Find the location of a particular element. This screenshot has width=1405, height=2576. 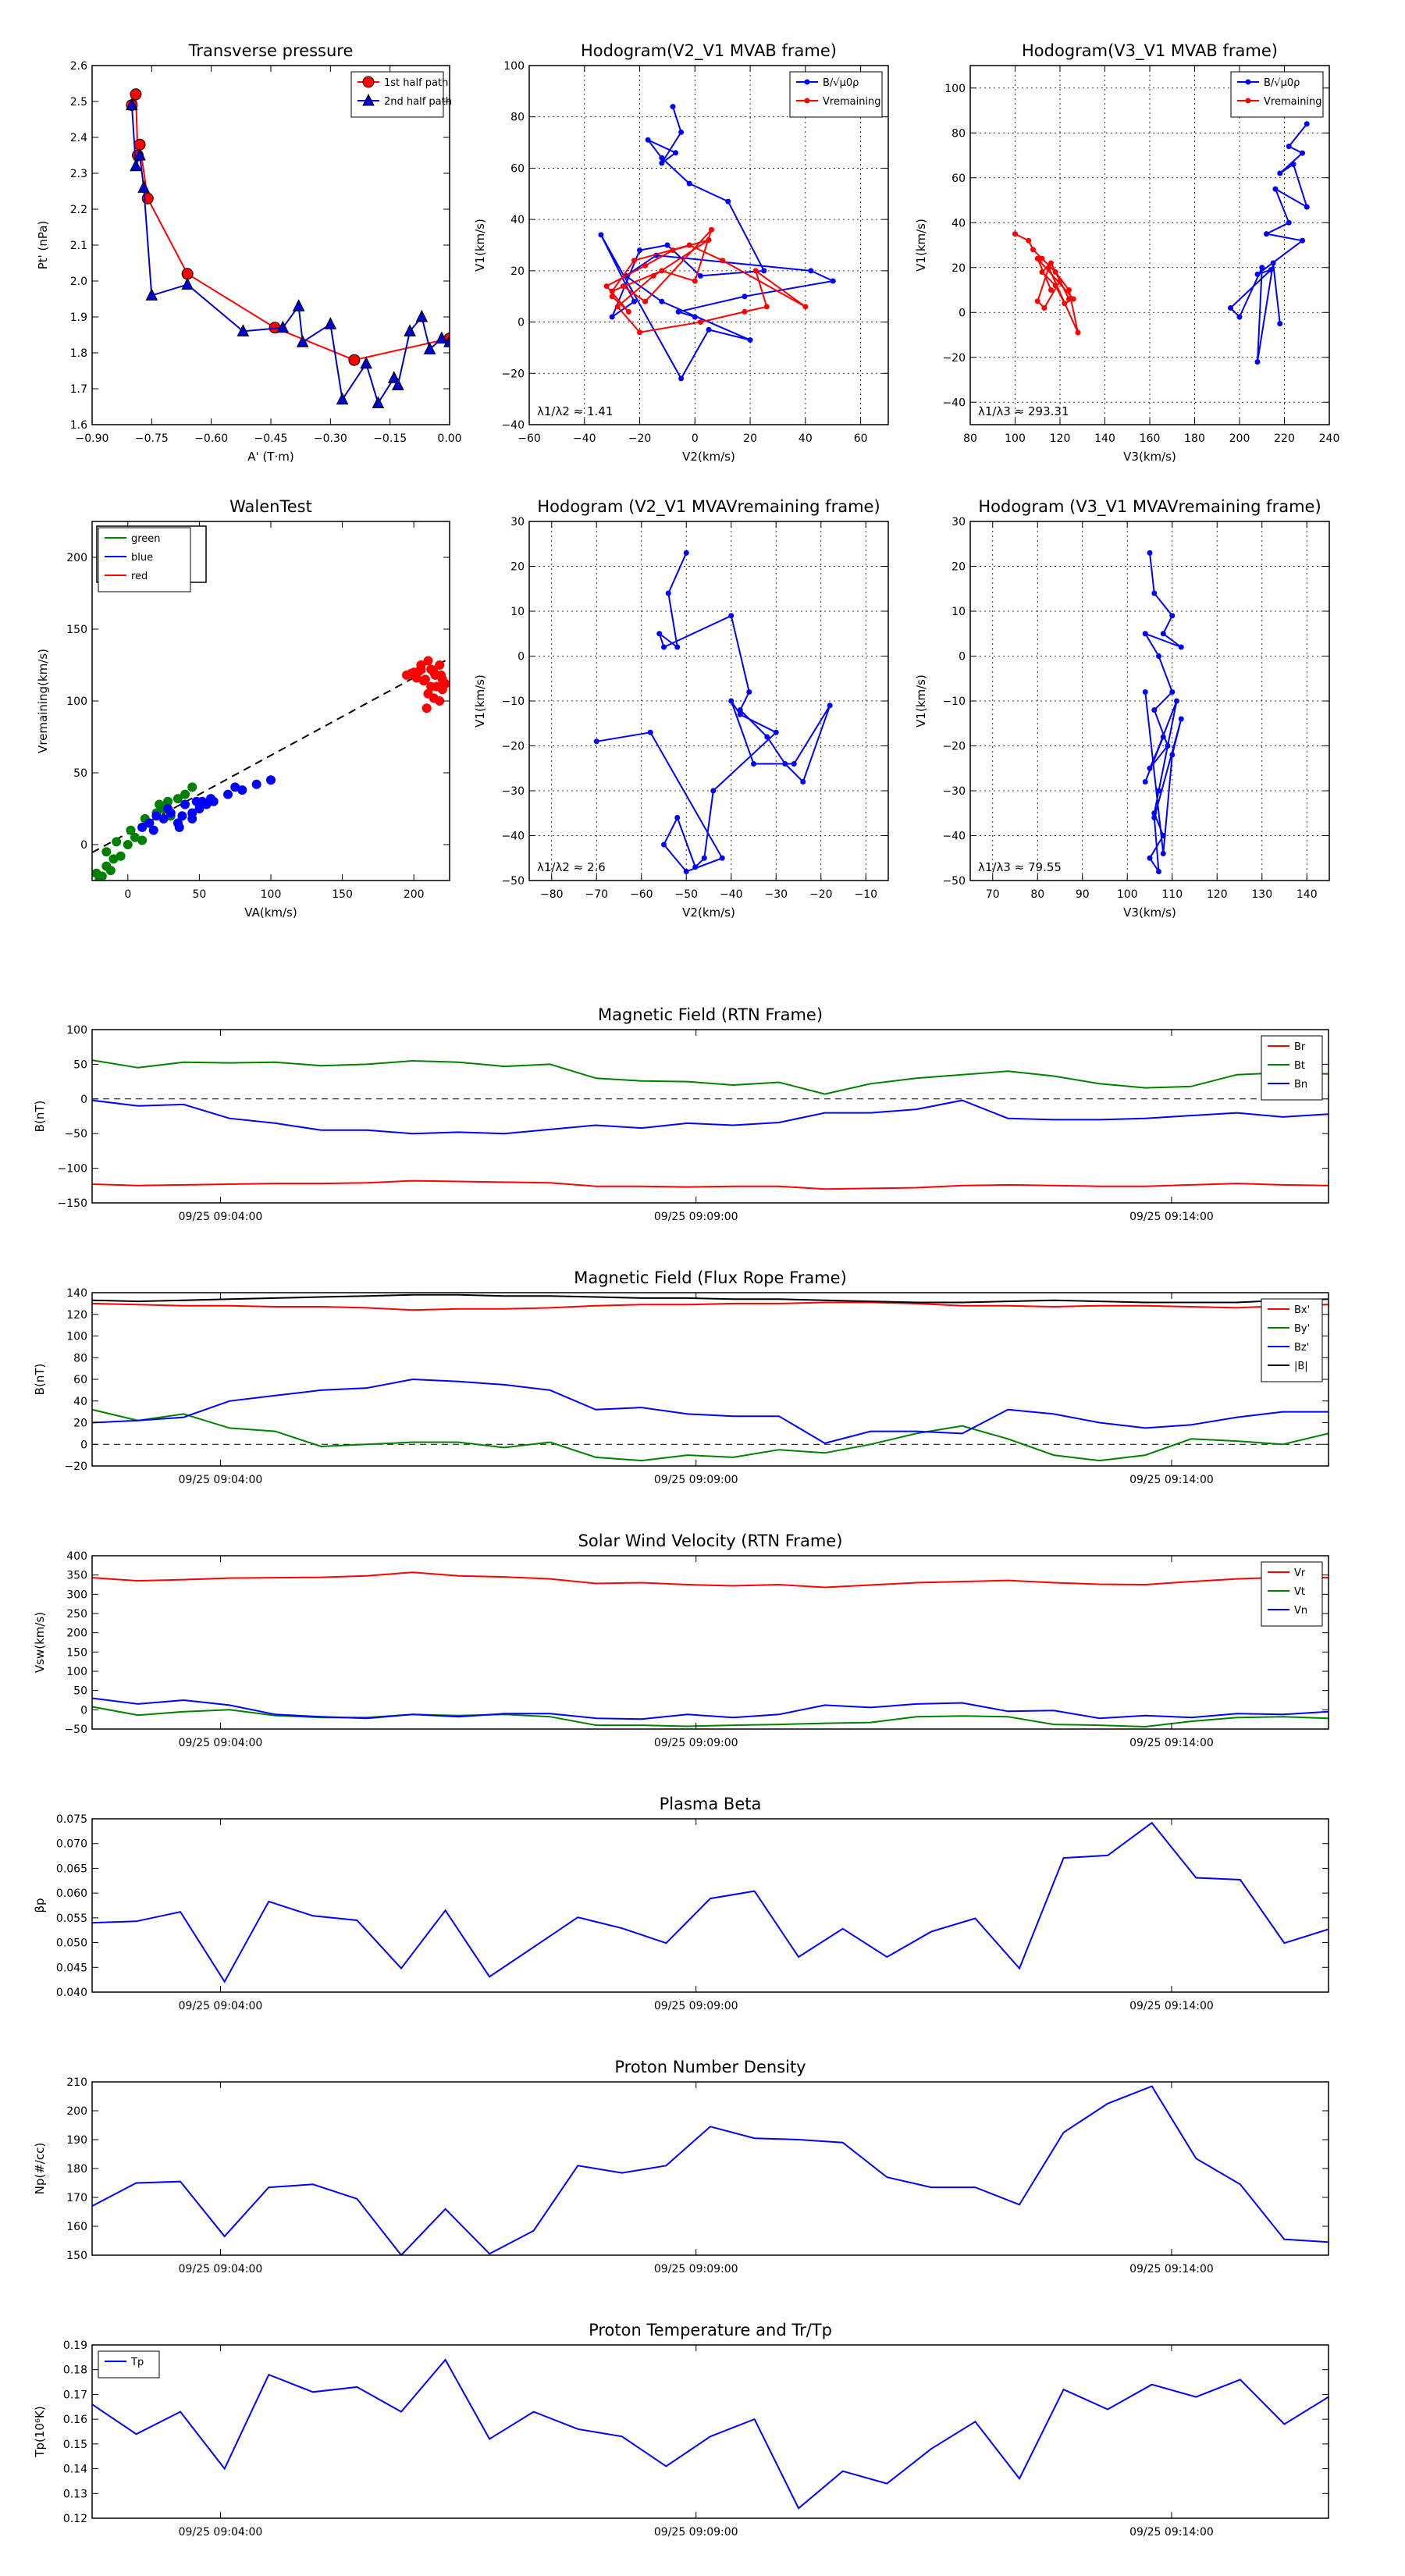

x-tick-label: 09/25 09:09:00 is located at coordinates (696, 2532).